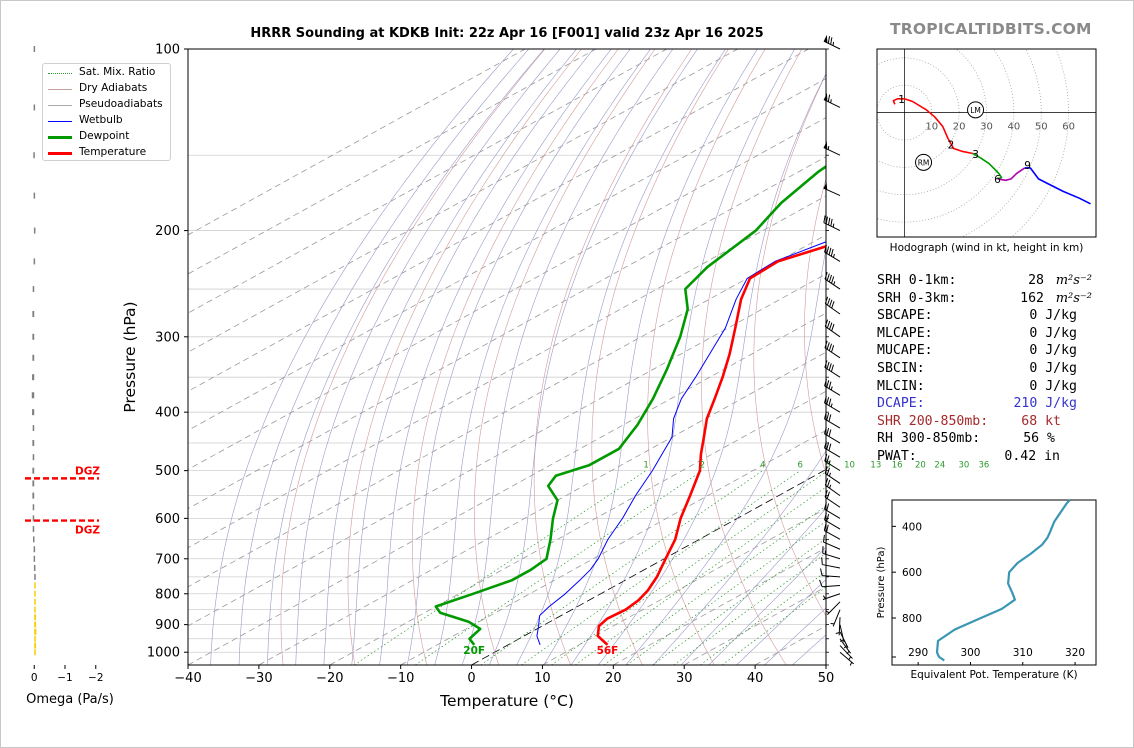 The image size is (1134, 748). What do you see at coordinates (117, 72) in the screenshot?
I see `legend-label: Sat. Mix. Ratio` at bounding box center [117, 72].